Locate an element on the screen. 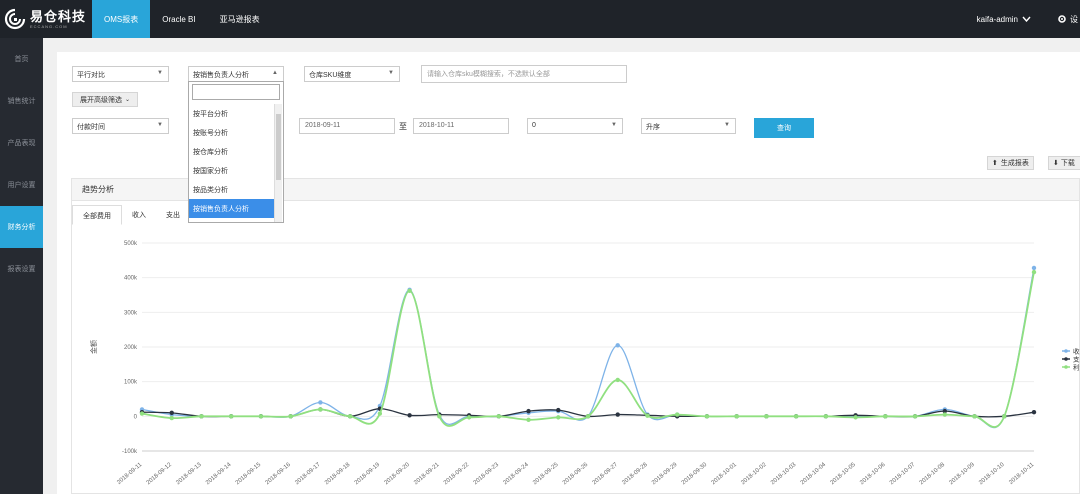 The image size is (1080, 494). sidebar: 首页 销售统计 产品表现 用户设置 财务分析 报表设置 is located at coordinates (21, 266).